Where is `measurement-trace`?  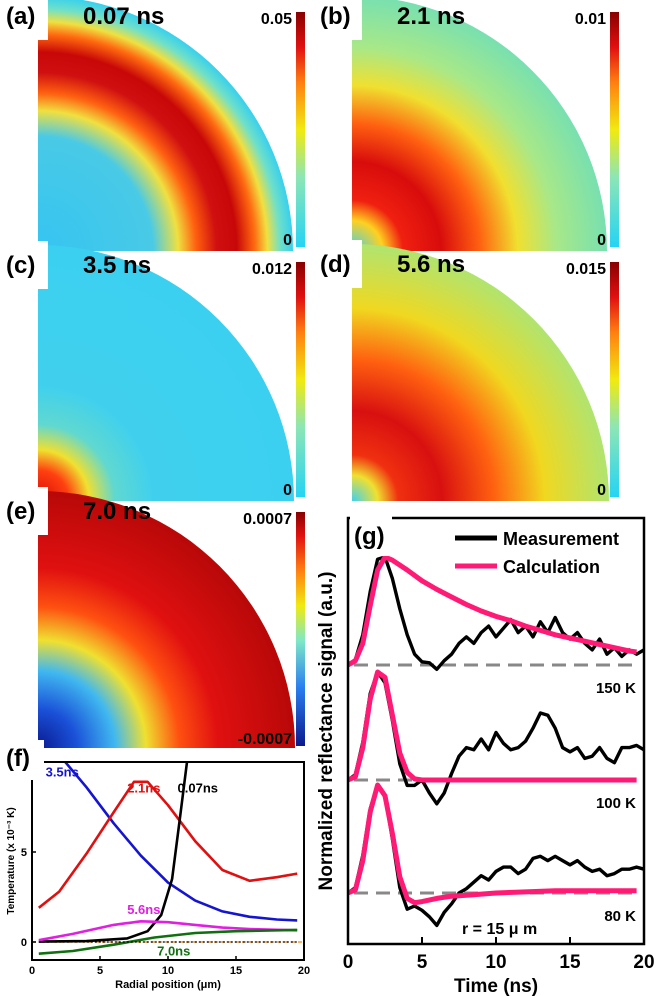
measurement-trace is located at coordinates (496, 613).